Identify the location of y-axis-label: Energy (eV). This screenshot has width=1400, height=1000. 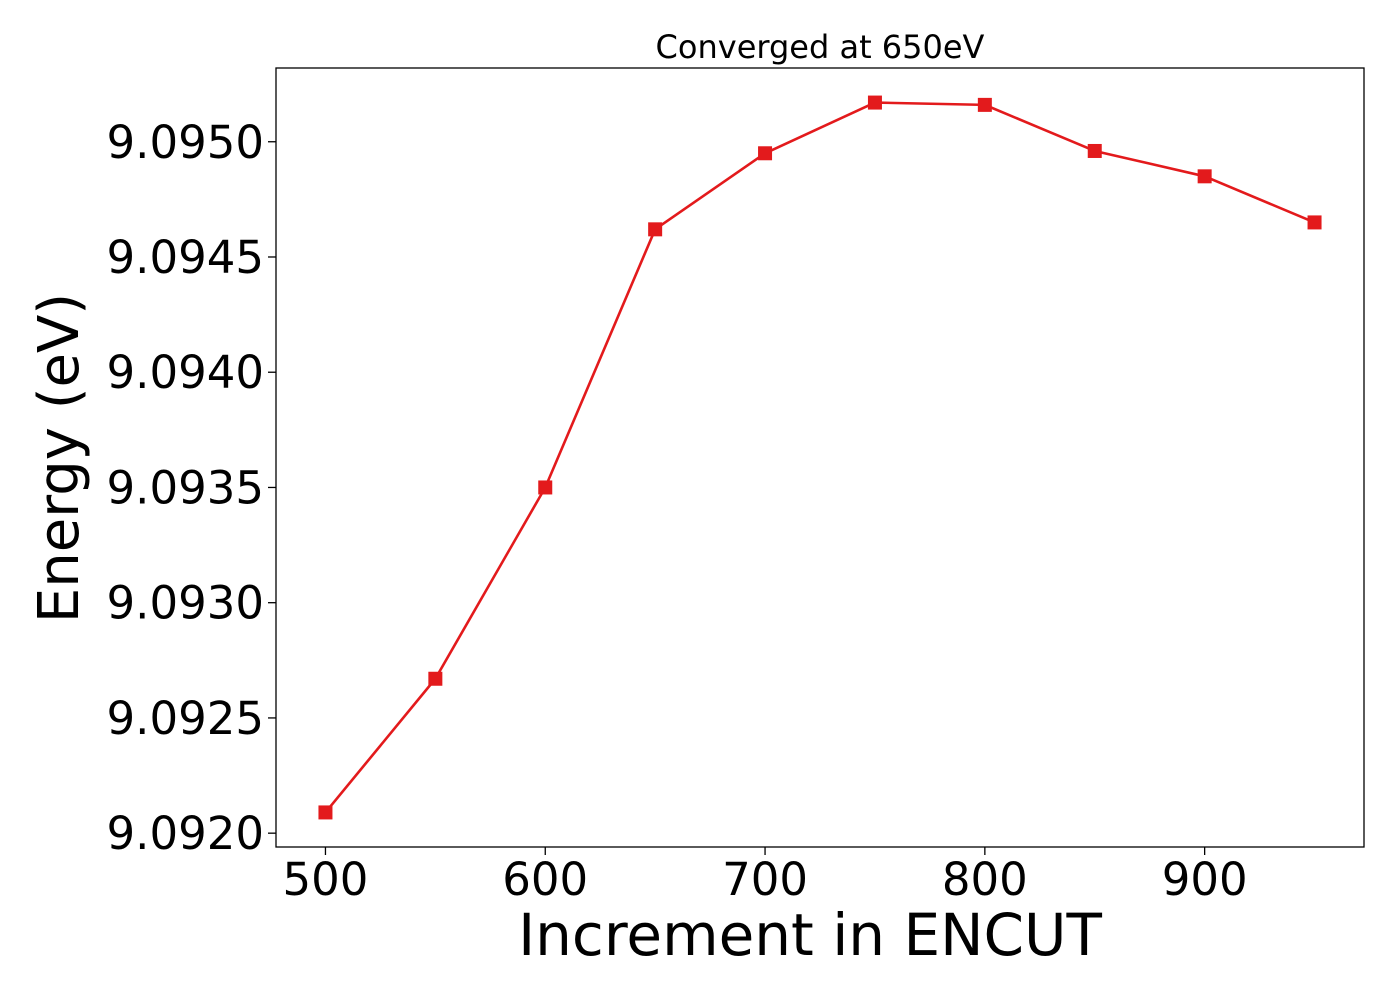
(59, 458).